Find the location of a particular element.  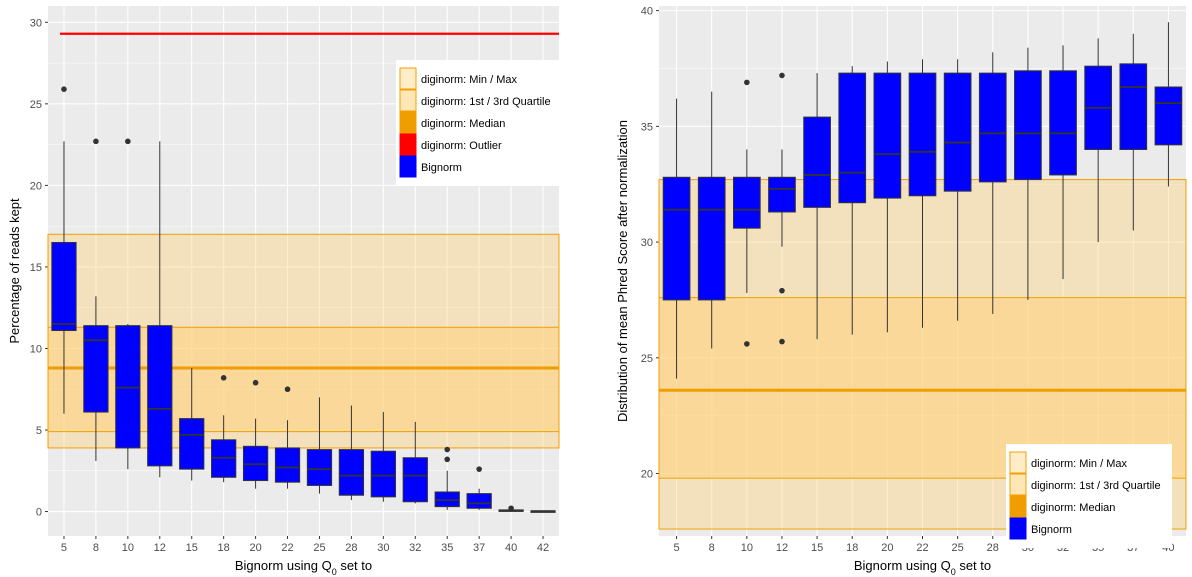

legend-key-outlier is located at coordinates (408, 144).